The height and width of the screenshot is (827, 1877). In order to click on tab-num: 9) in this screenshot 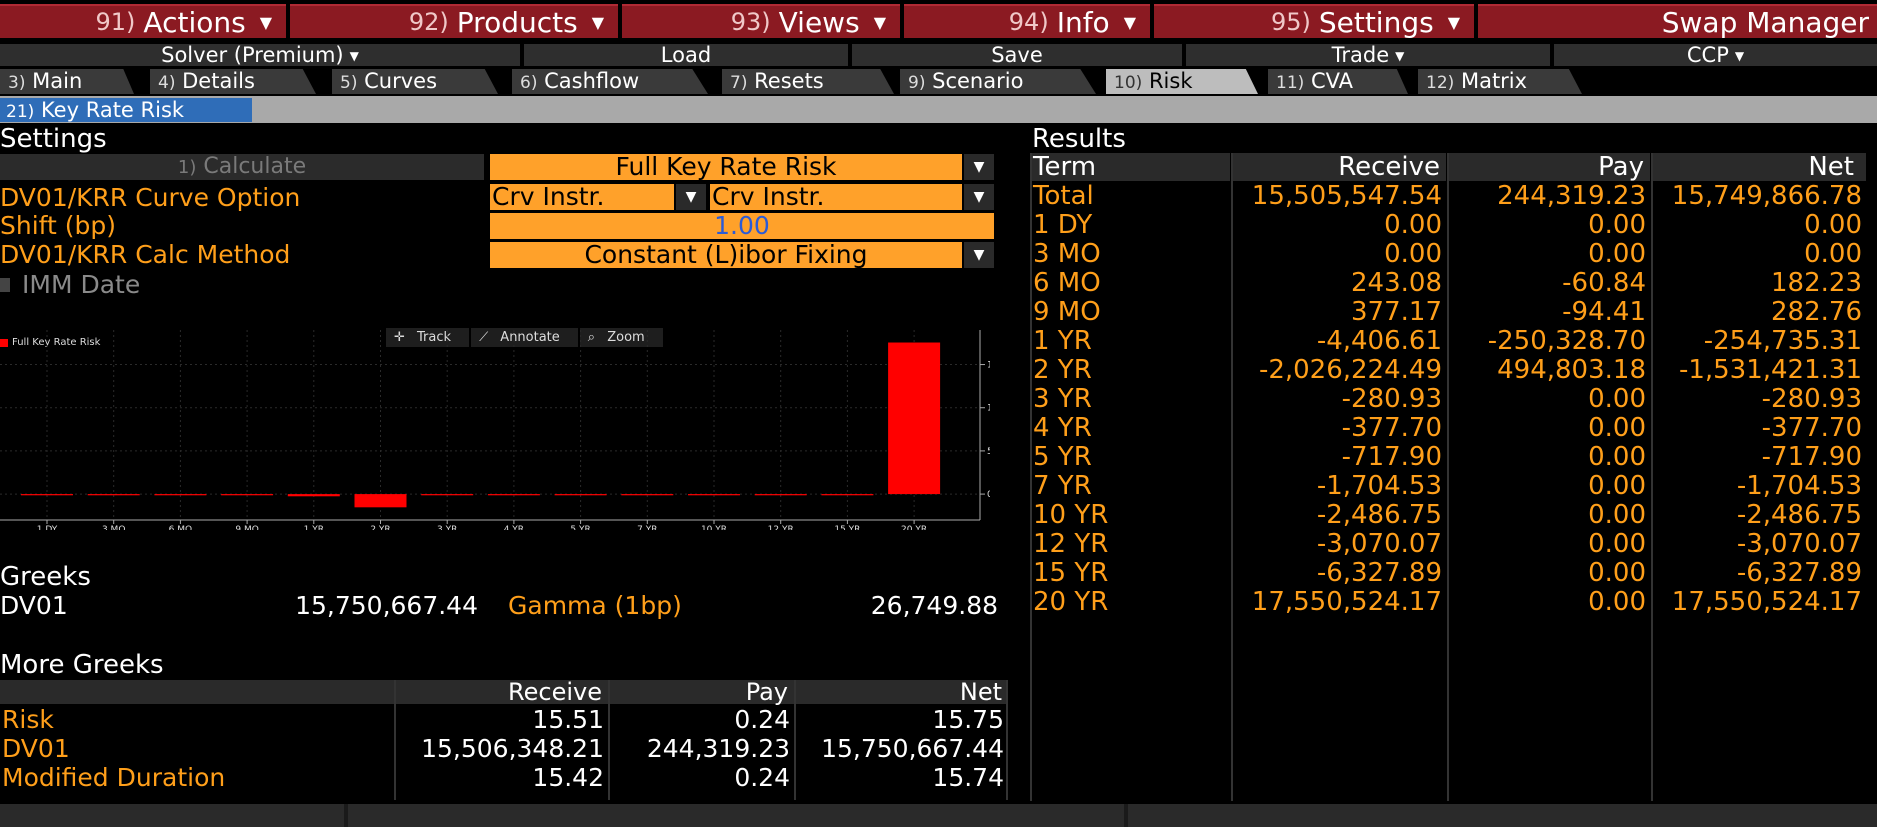, I will do `click(917, 83)`.